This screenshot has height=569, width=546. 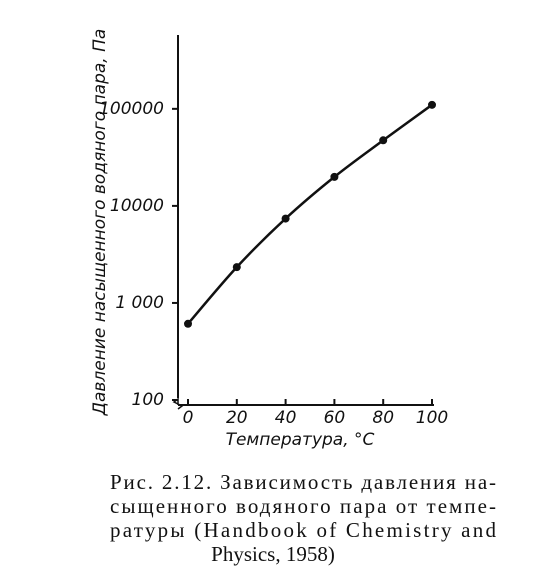 I want to click on caption-line: ратуры (Handbook of Chemistry and, so click(x=303, y=530).